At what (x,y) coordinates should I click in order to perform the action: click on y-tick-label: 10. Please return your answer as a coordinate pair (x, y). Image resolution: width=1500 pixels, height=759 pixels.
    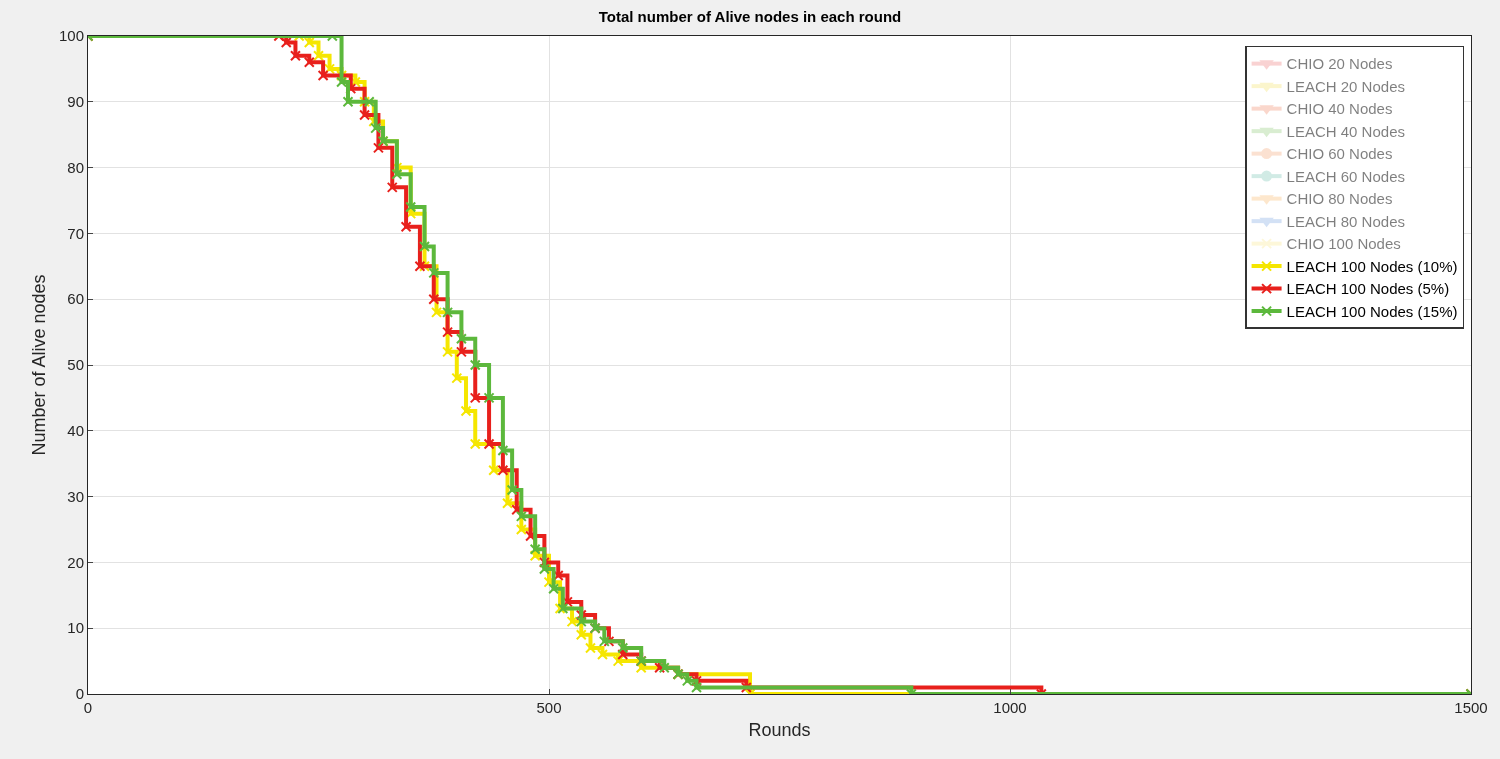
    Looking at the image, I should click on (75, 628).